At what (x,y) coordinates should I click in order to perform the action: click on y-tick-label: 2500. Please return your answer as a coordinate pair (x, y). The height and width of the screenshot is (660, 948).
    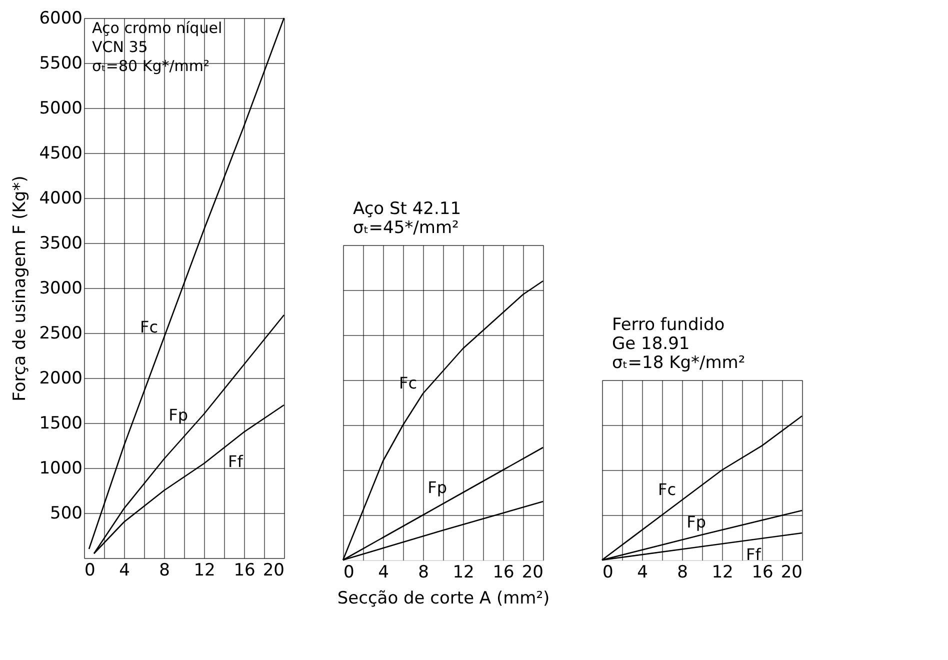
    Looking at the image, I should click on (60, 334).